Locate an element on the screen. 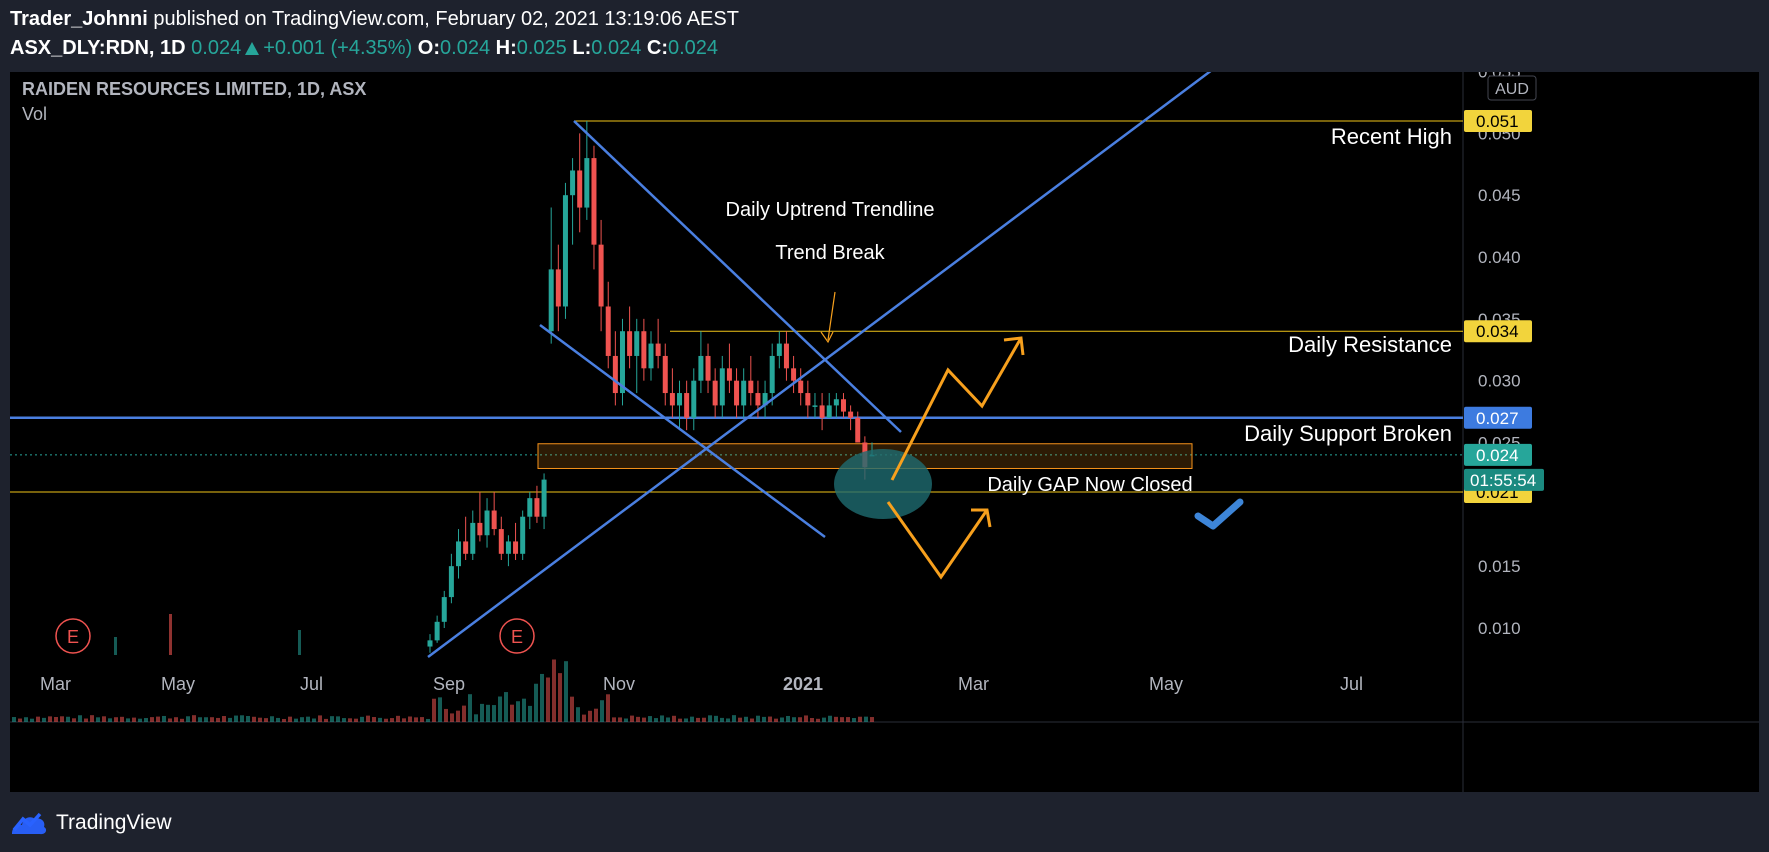 The height and width of the screenshot is (852, 1769). price-tick-label: 0.010 is located at coordinates (1499, 628).